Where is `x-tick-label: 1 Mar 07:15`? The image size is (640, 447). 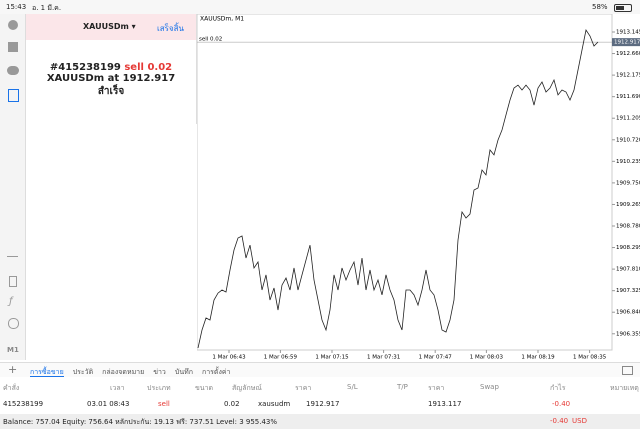 x-tick-label: 1 Mar 07:15 is located at coordinates (332, 358).